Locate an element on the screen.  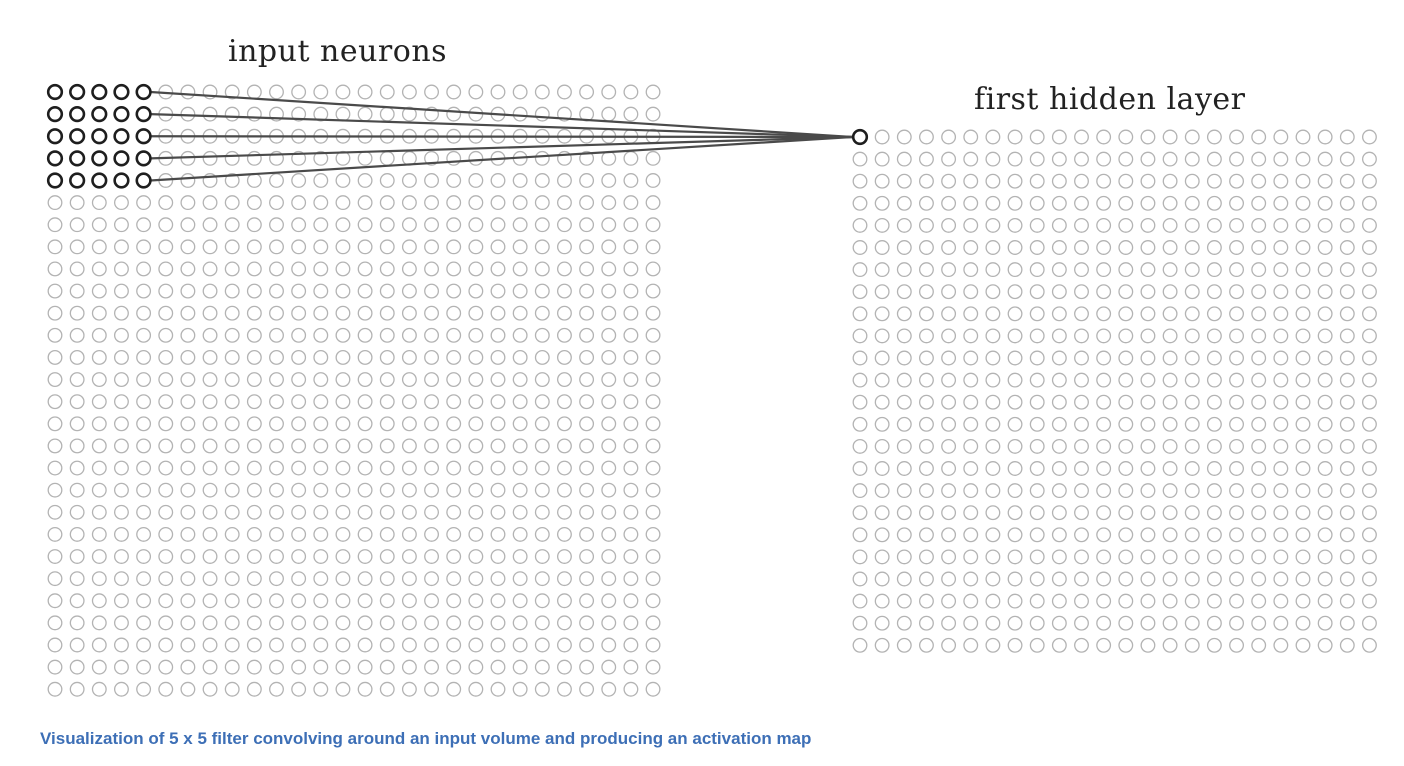
receptive-field is located at coordinates (457, 136).